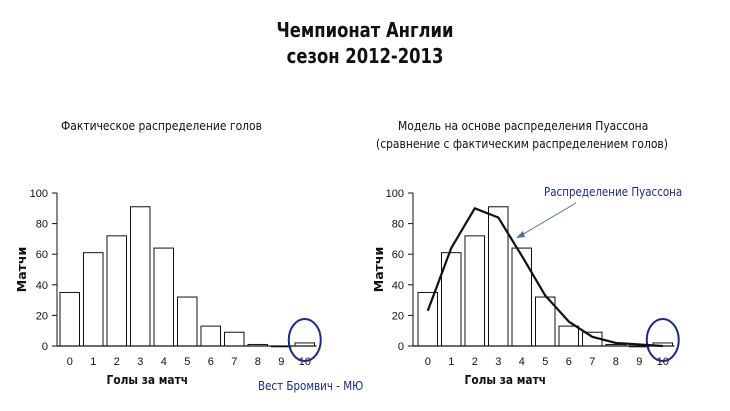  What do you see at coordinates (475, 362) in the screenshot?
I see `right-x-tick-label: 2` at bounding box center [475, 362].